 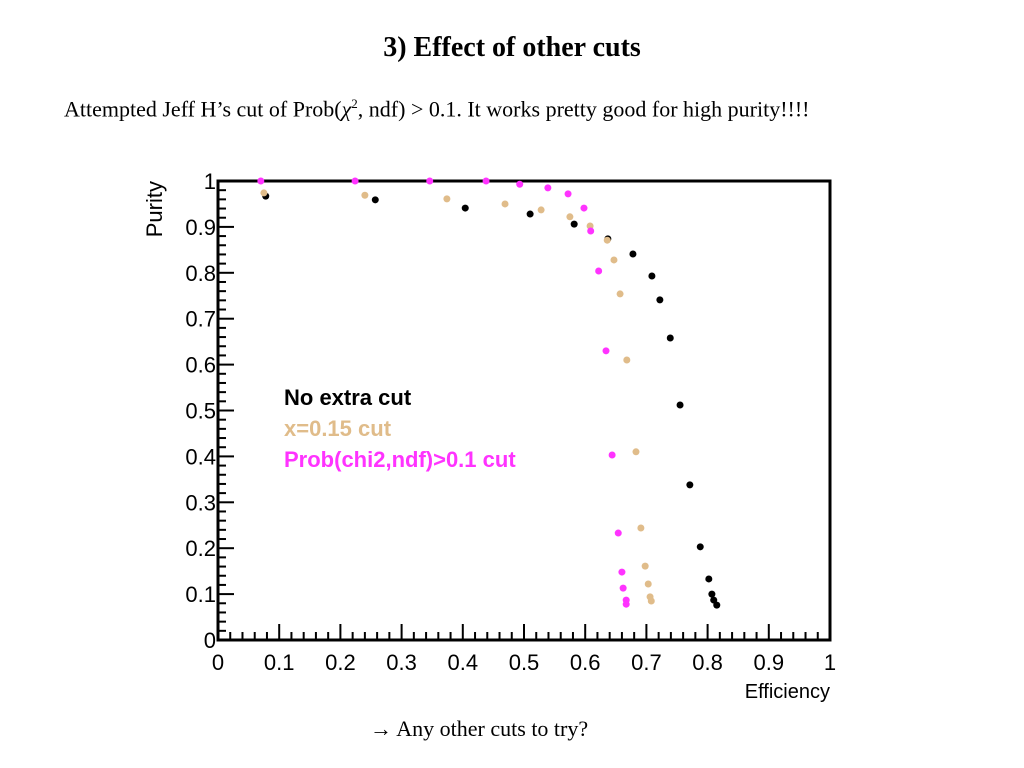 What do you see at coordinates (524, 662) in the screenshot?
I see `x-tick-label: 0.5` at bounding box center [524, 662].